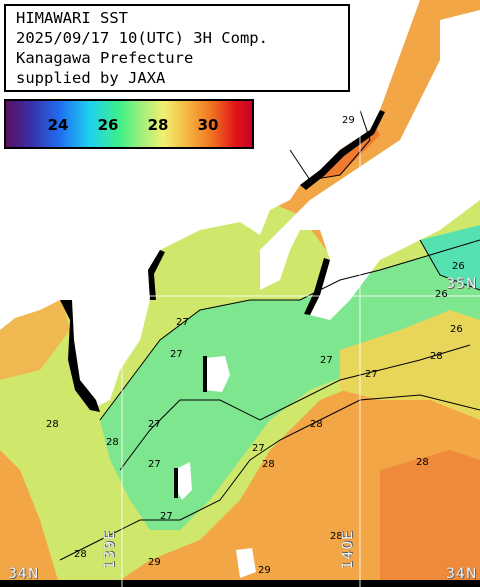 The height and width of the screenshot is (587, 480). I want to click on lon-label-140e: 140E, so click(348, 550).